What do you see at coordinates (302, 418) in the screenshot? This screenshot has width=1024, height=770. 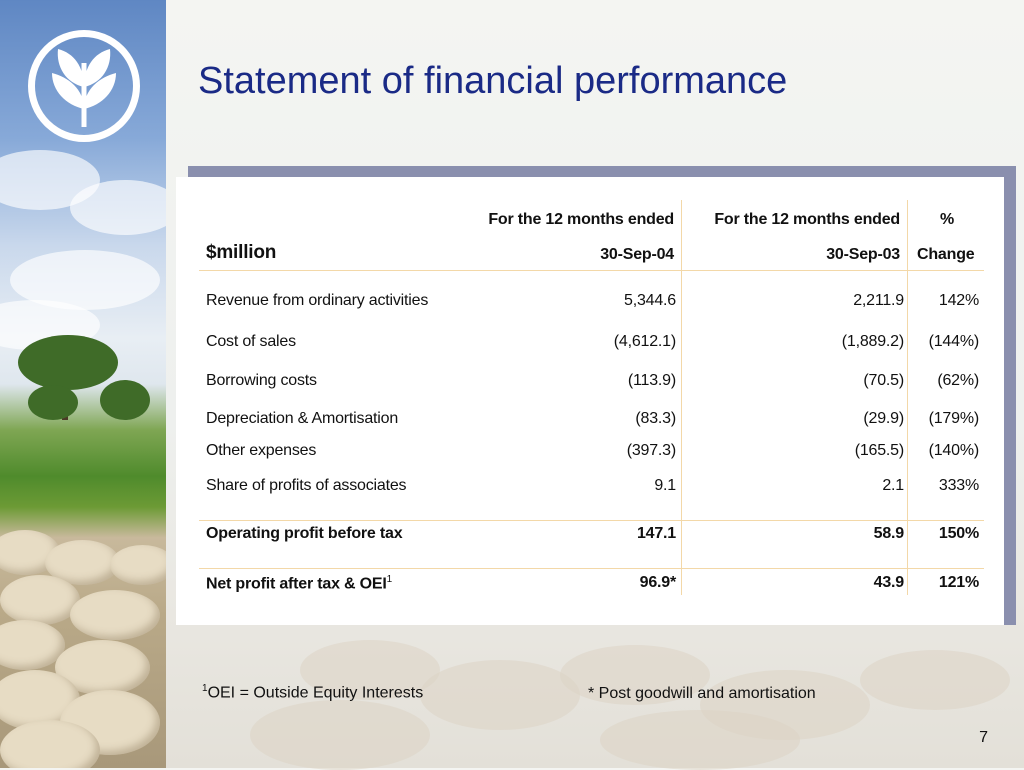 I see `row-label: Depreciation & Amortisation` at bounding box center [302, 418].